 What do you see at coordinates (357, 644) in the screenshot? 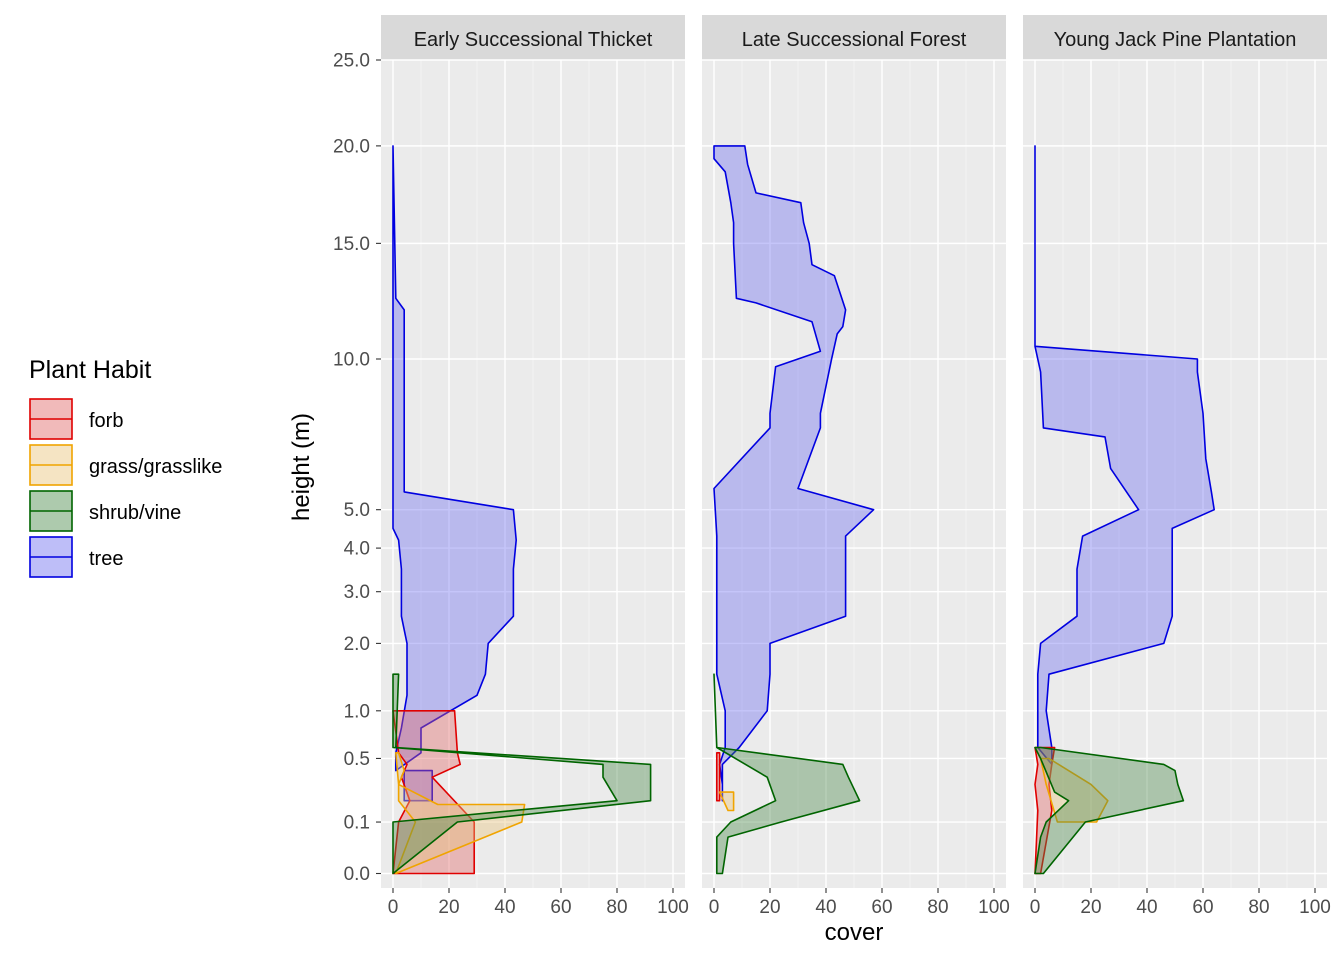
I see `y-tick-label: 2.0` at bounding box center [357, 644].